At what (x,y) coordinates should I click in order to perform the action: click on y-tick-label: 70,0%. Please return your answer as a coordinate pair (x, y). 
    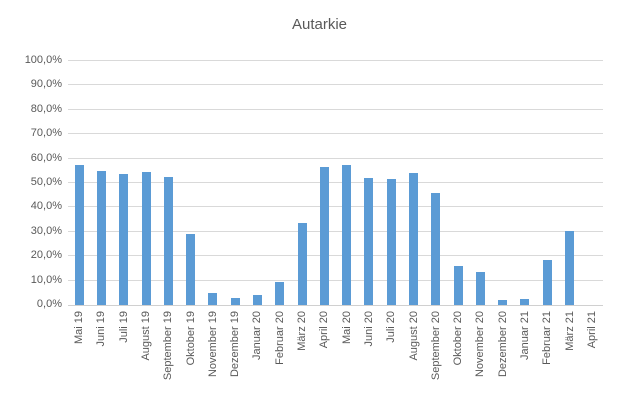
    Looking at the image, I should click on (46, 133).